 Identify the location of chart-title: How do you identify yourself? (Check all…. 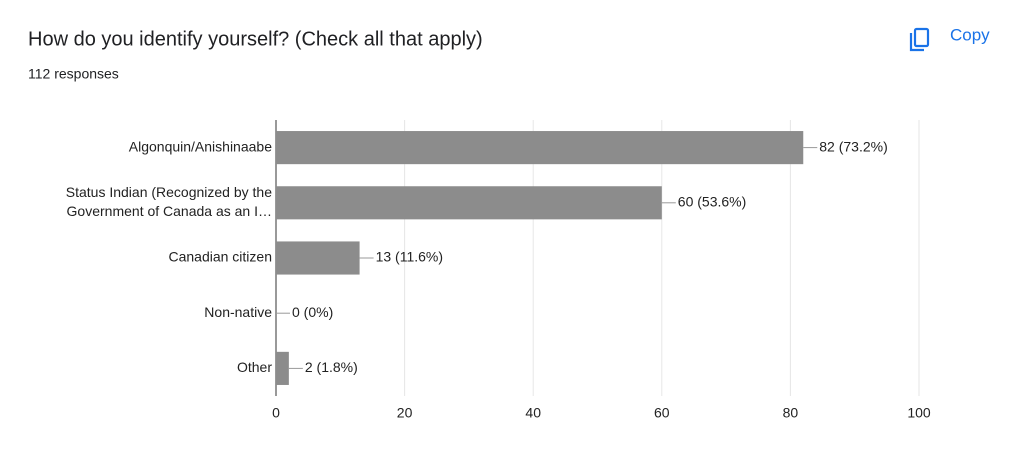
(255, 39).